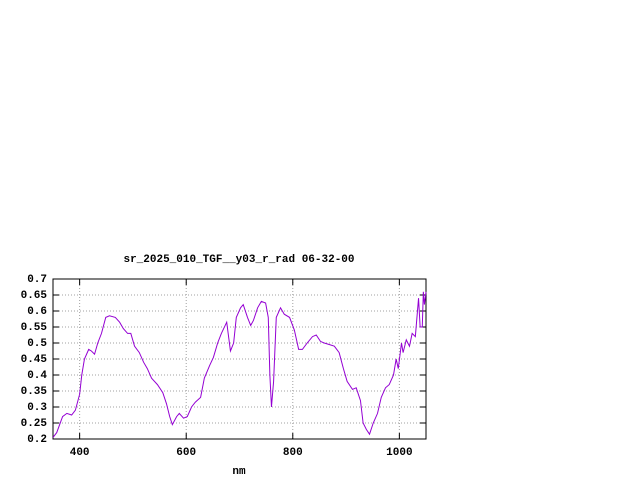  Describe the element at coordinates (293, 453) in the screenshot. I see `x-tick-label: 800` at that location.